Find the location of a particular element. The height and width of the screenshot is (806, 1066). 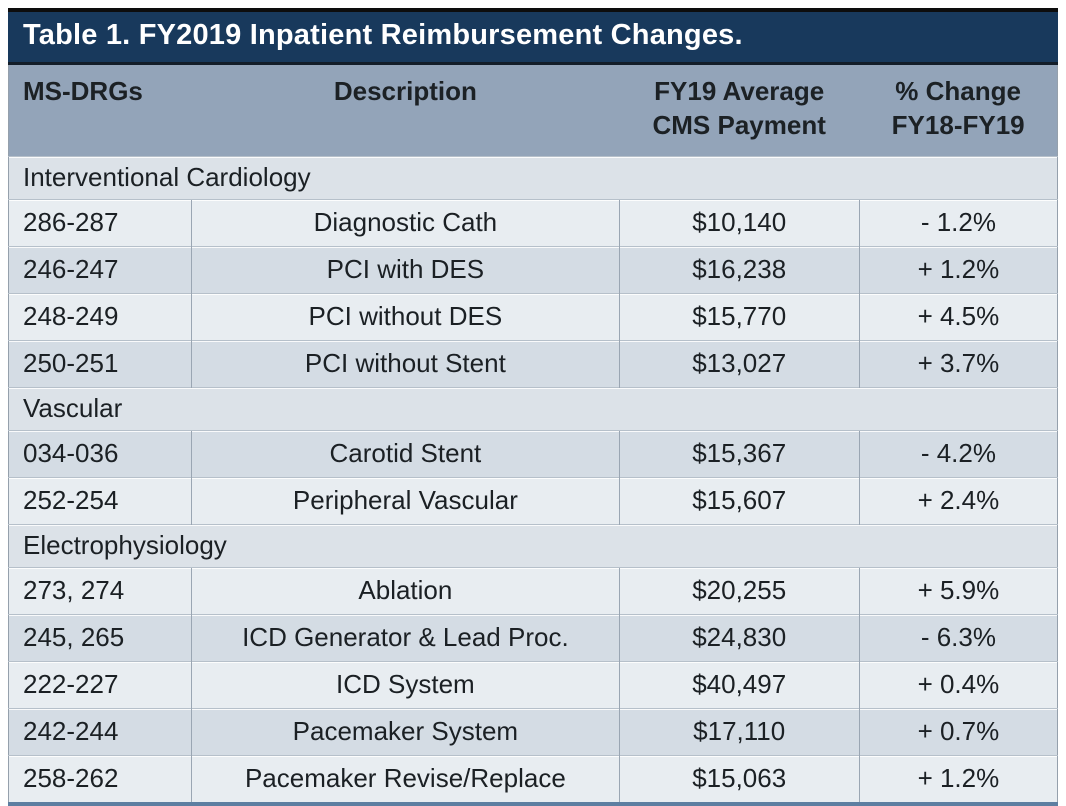

column-header-label: MS-DRGs is located at coordinates (83, 91).